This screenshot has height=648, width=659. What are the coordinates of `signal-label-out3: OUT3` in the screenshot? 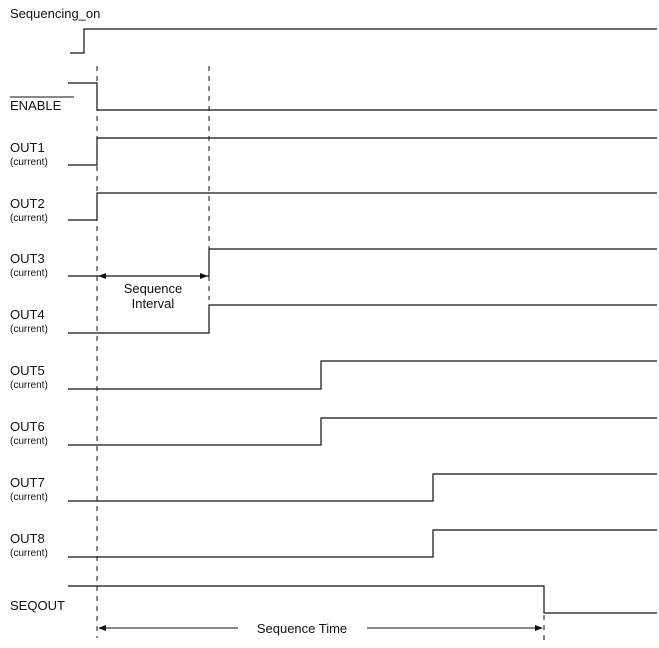 It's located at (27, 258).